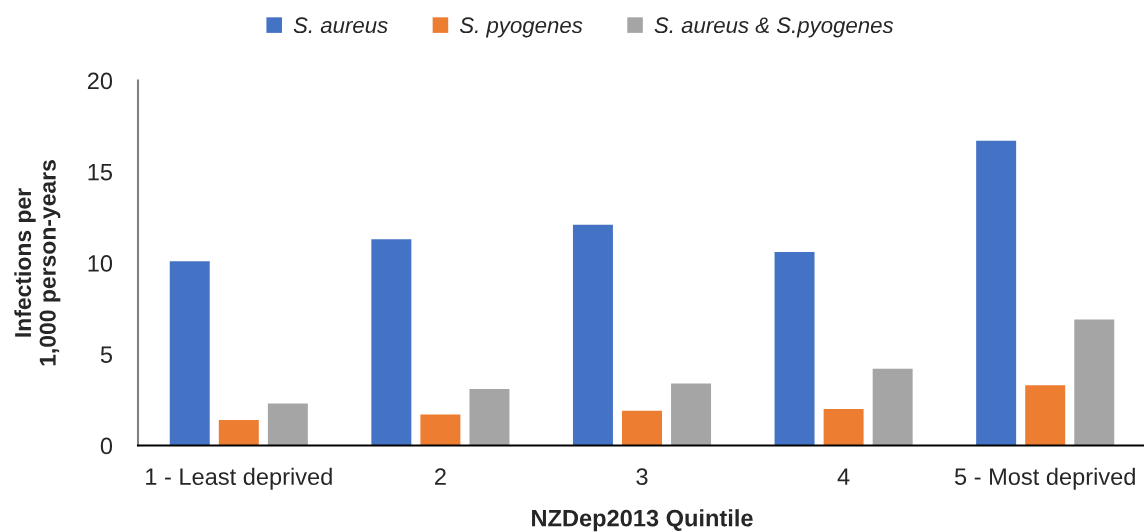  Describe the element at coordinates (100, 172) in the screenshot. I see `y-tick-label: 15` at that location.